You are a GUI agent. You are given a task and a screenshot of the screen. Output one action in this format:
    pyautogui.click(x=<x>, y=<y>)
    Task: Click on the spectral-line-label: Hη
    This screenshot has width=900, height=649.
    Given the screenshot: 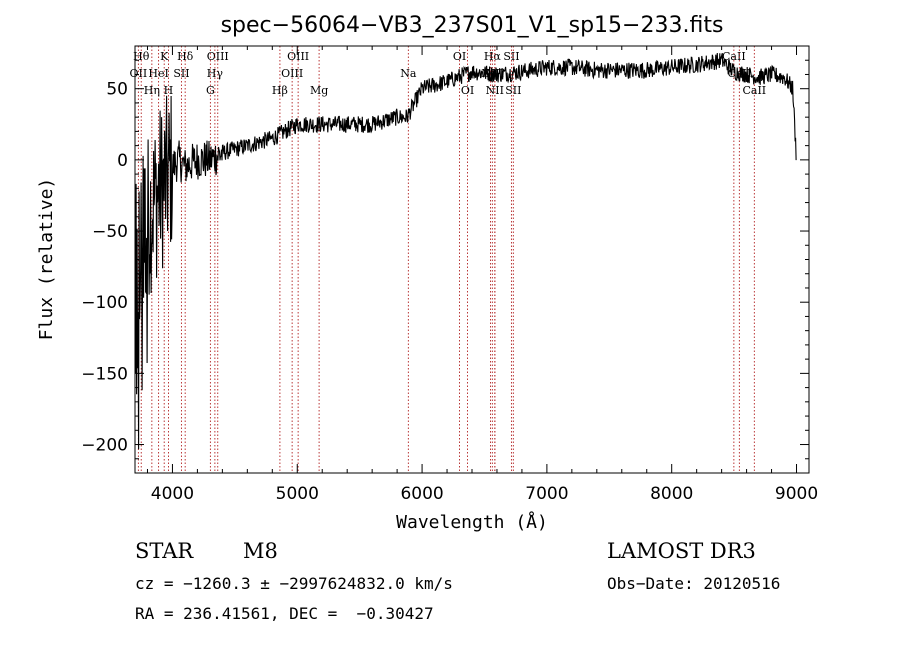 What is the action you would take?
    pyautogui.click(x=152, y=90)
    